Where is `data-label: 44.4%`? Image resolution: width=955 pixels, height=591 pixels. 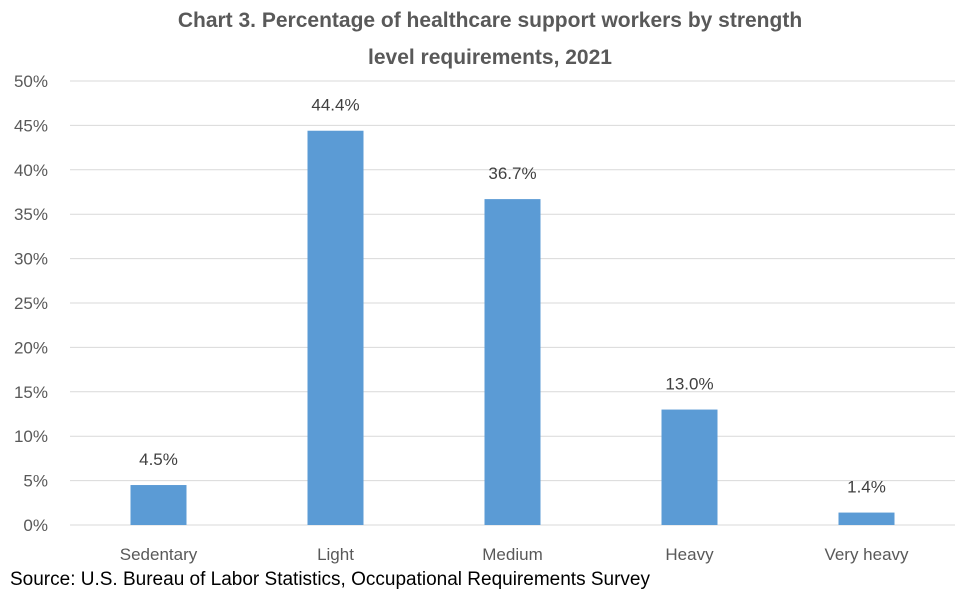
data-label: 44.4% is located at coordinates (335, 105).